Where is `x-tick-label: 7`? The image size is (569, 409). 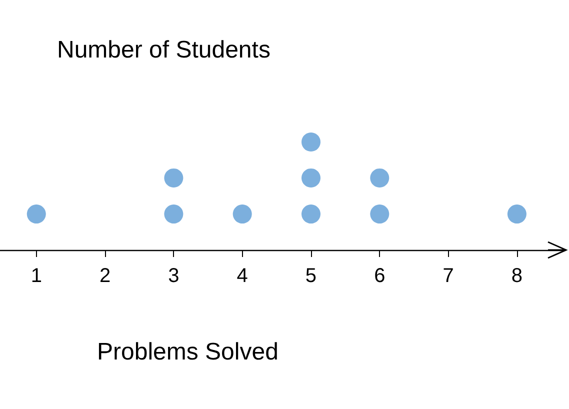
x-tick-label: 7 is located at coordinates (448, 276).